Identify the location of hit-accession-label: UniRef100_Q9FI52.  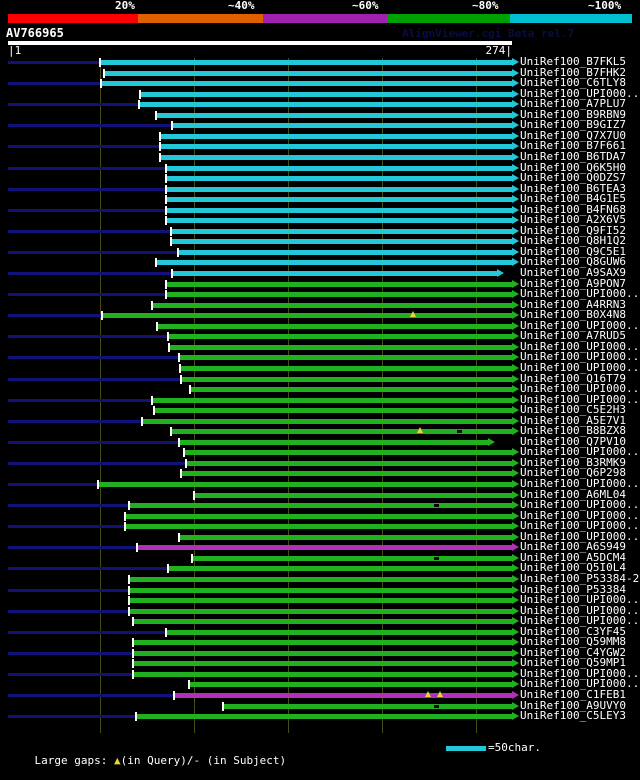
(573, 230).